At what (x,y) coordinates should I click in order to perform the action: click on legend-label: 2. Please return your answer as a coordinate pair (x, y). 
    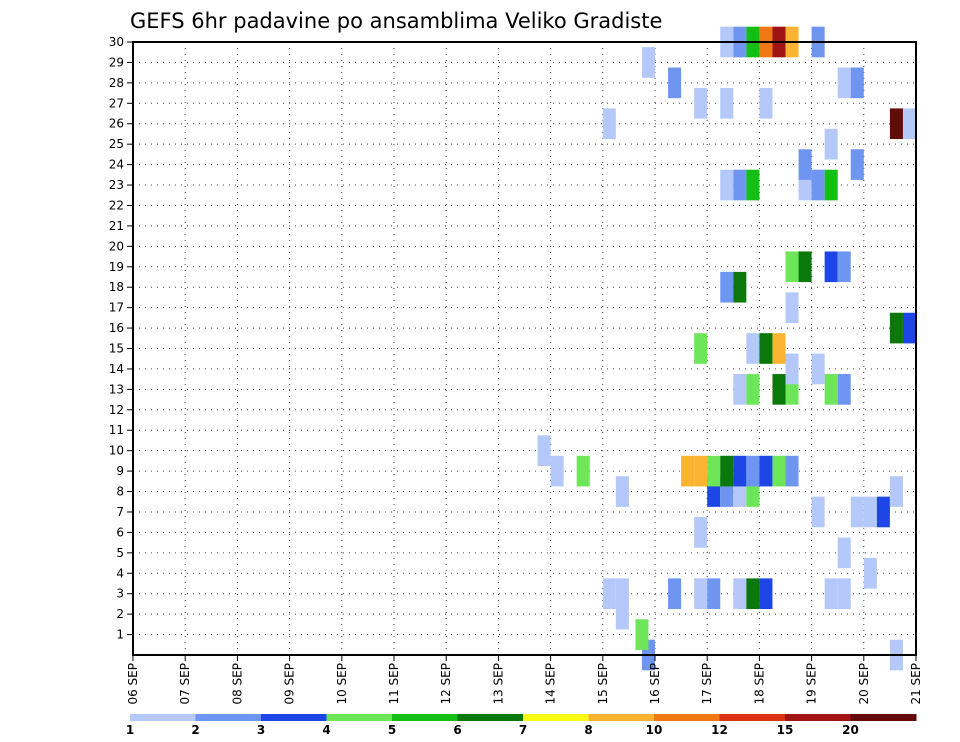
    Looking at the image, I should click on (195, 730).